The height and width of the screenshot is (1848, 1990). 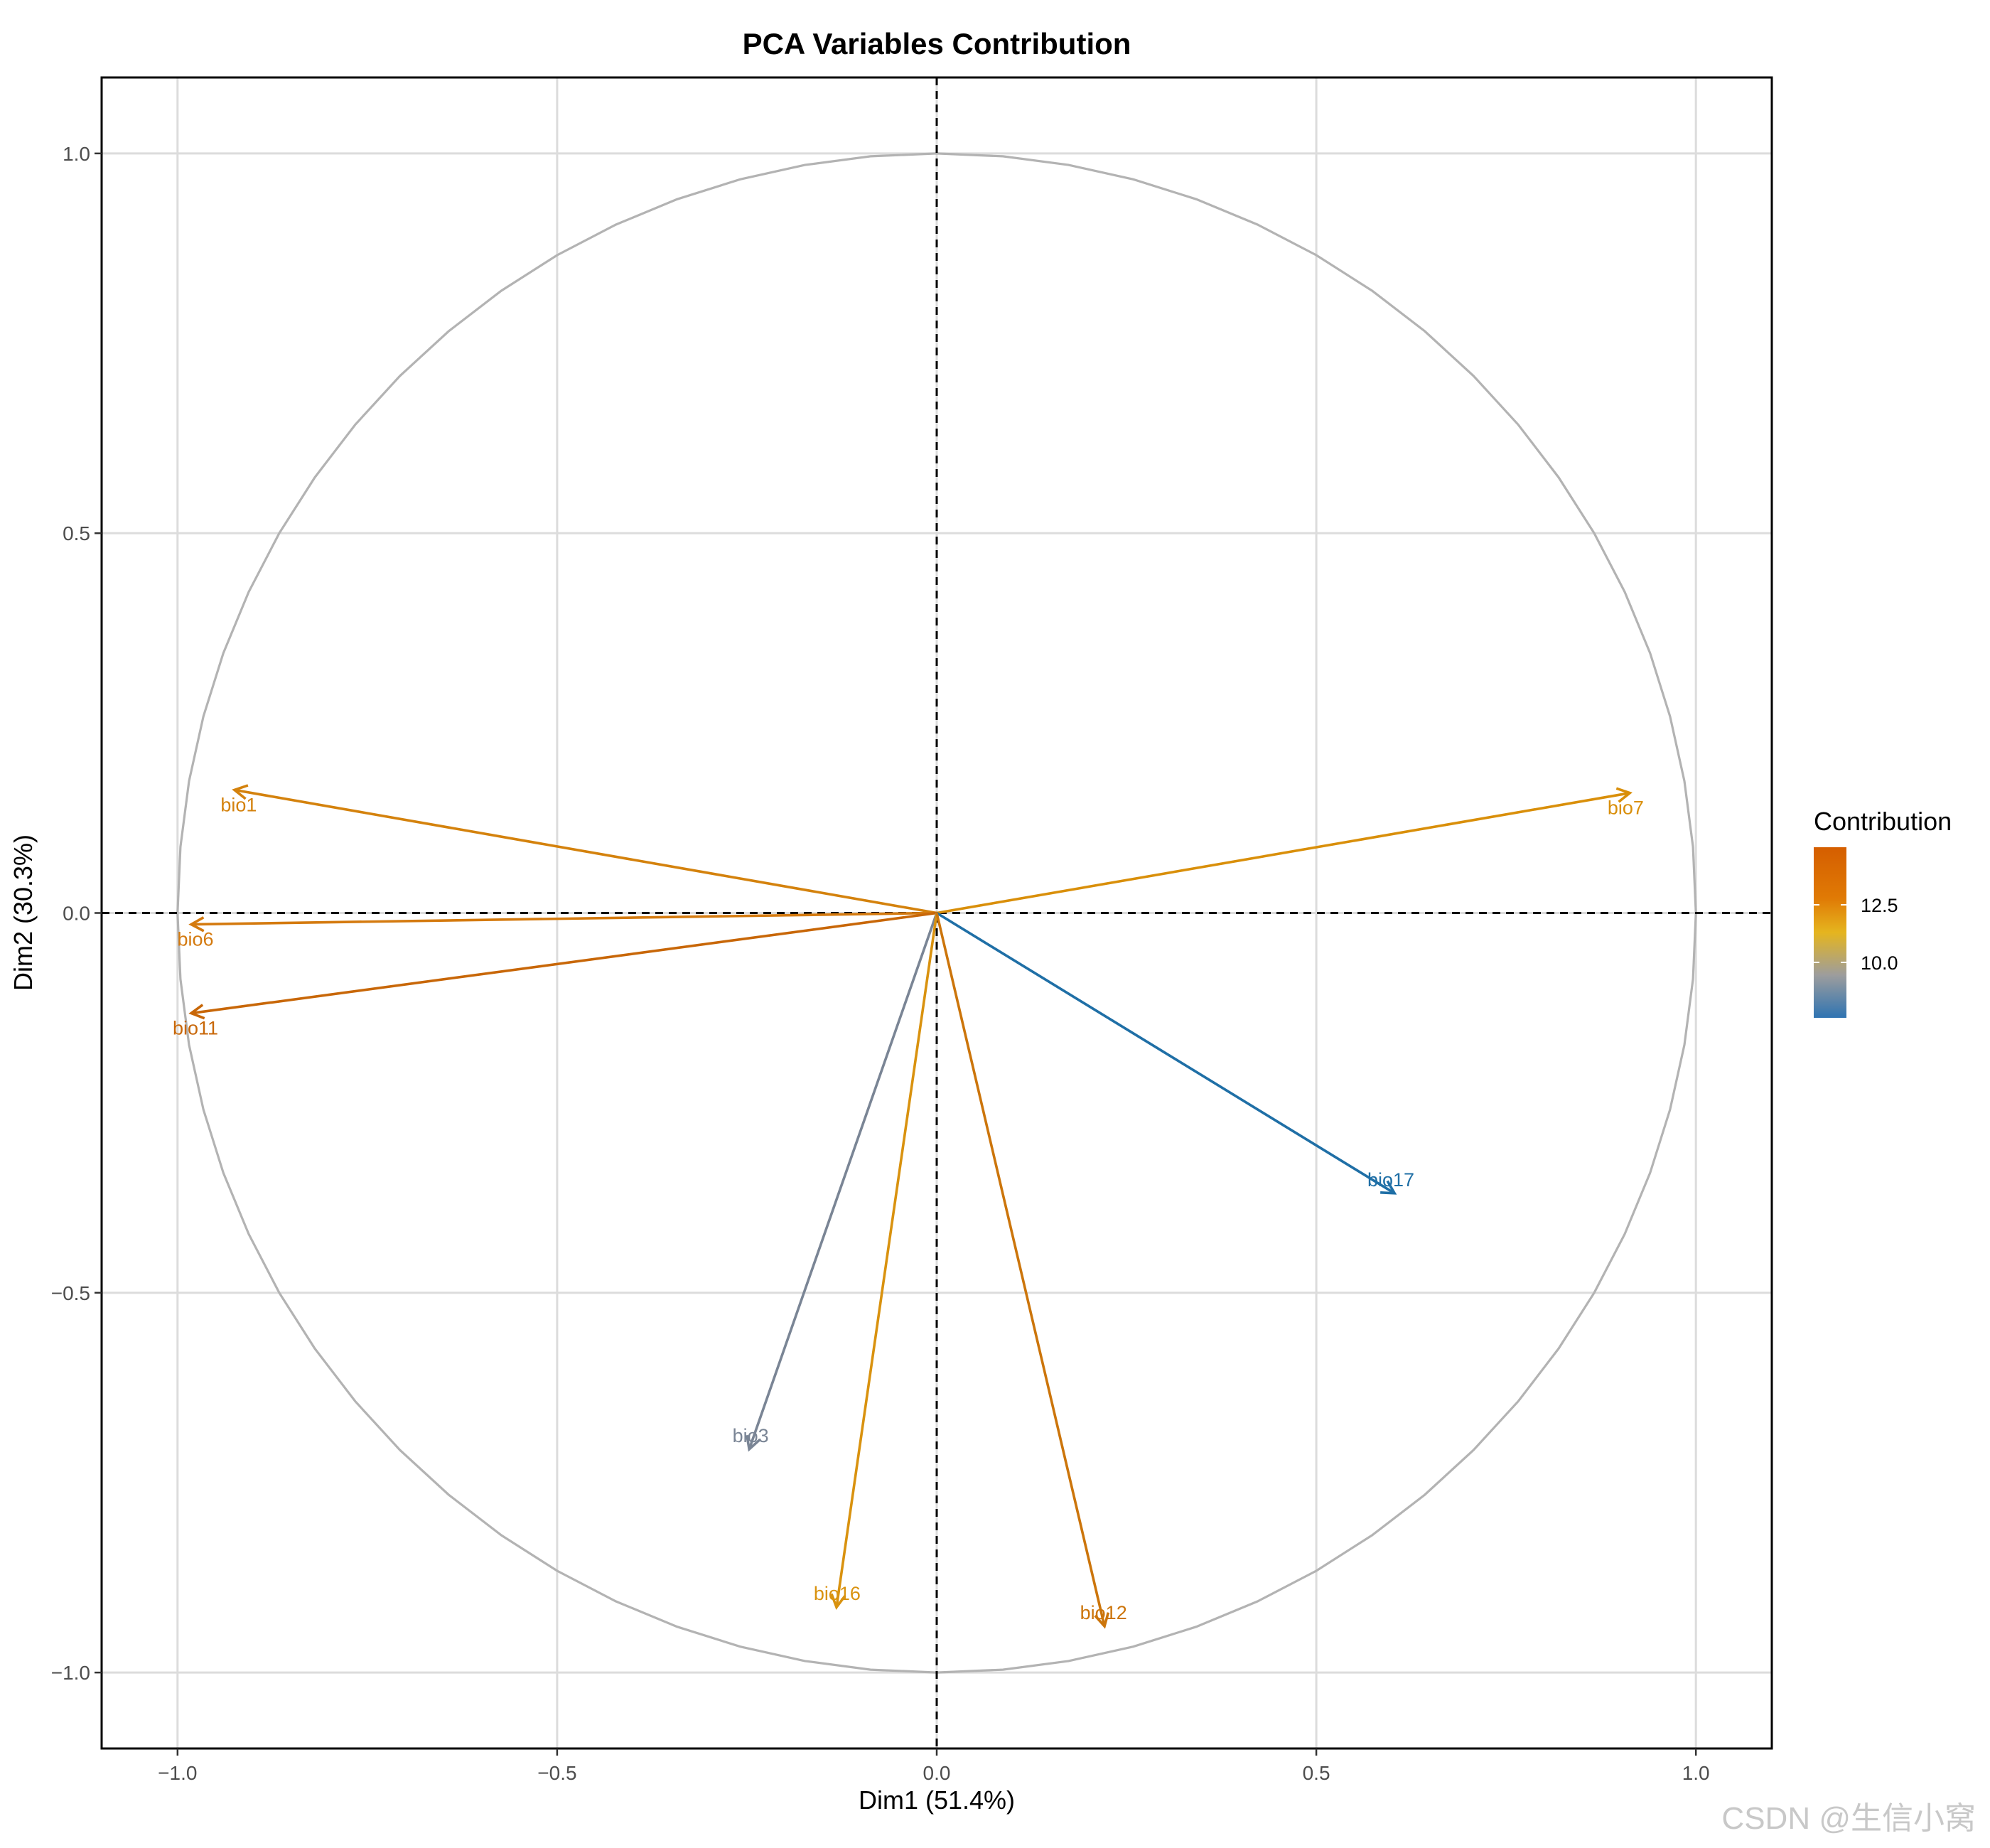 I want to click on x-tick-label: 1.0, so click(x=1696, y=1773).